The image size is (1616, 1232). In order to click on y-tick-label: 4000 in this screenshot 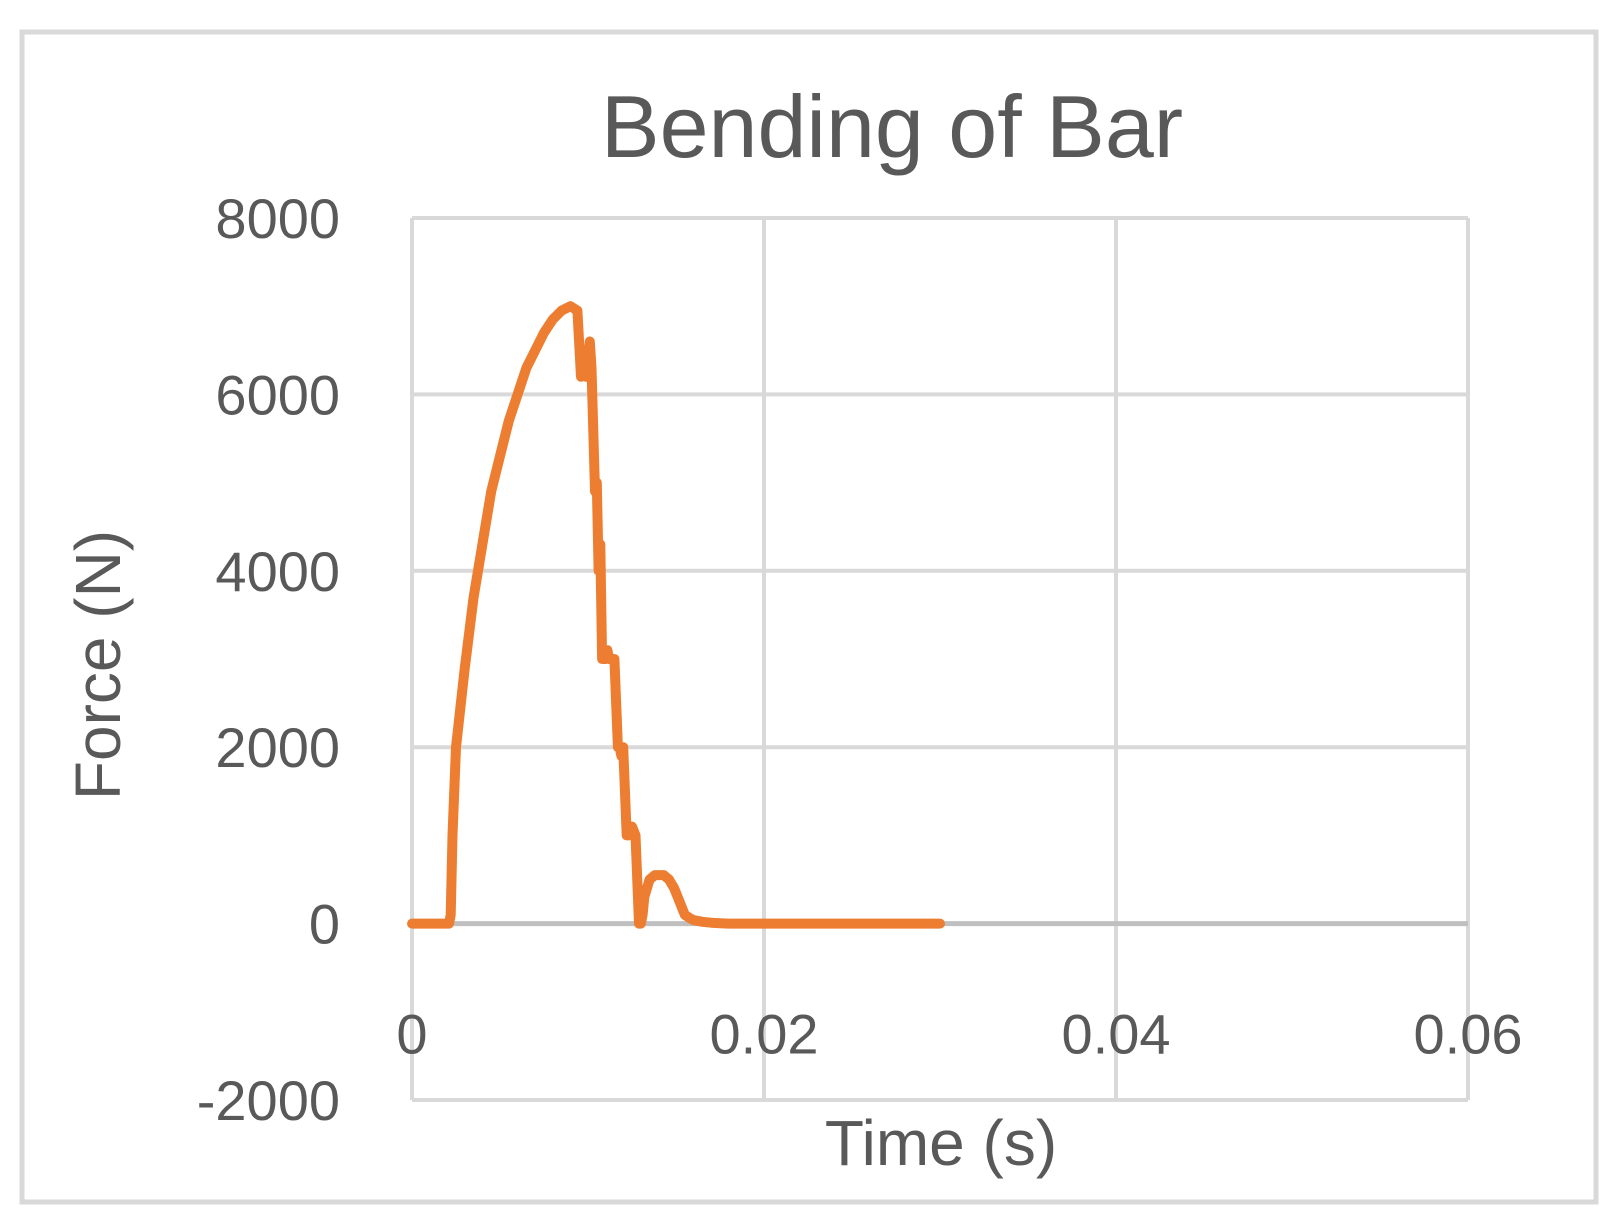, I will do `click(277, 571)`.